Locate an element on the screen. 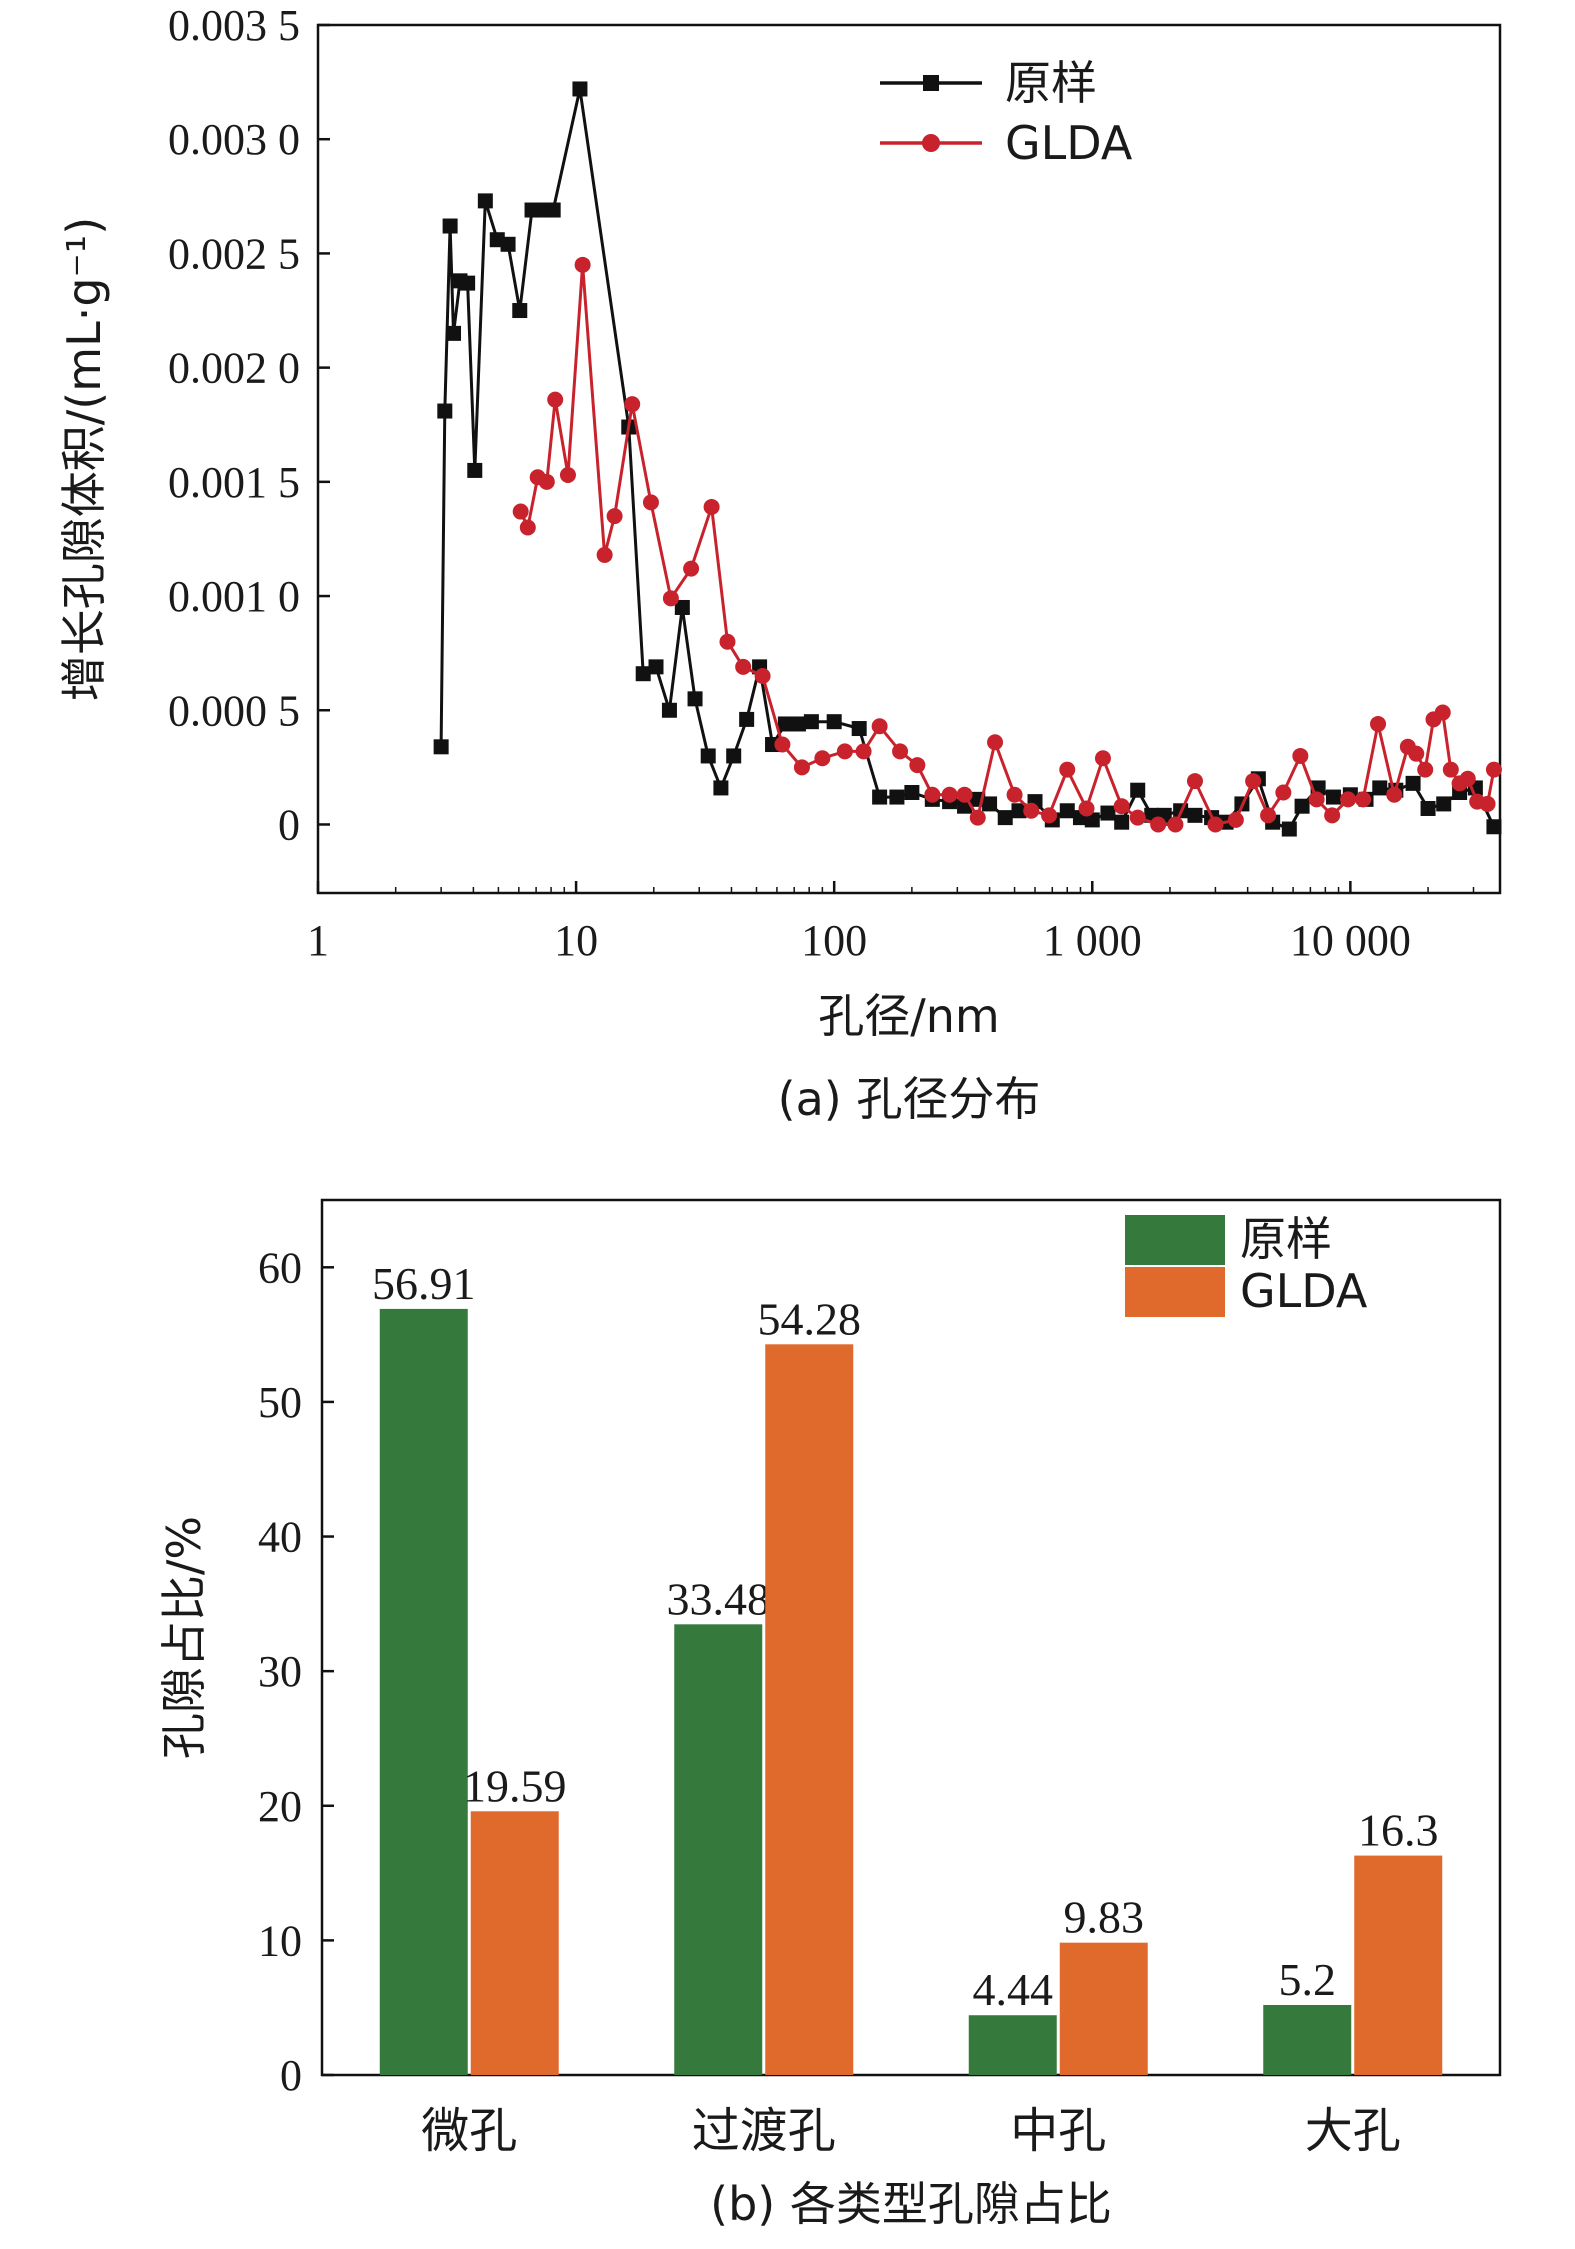 This screenshot has height=2249, width=1575. y-tick-label: 20 is located at coordinates (280, 1806).